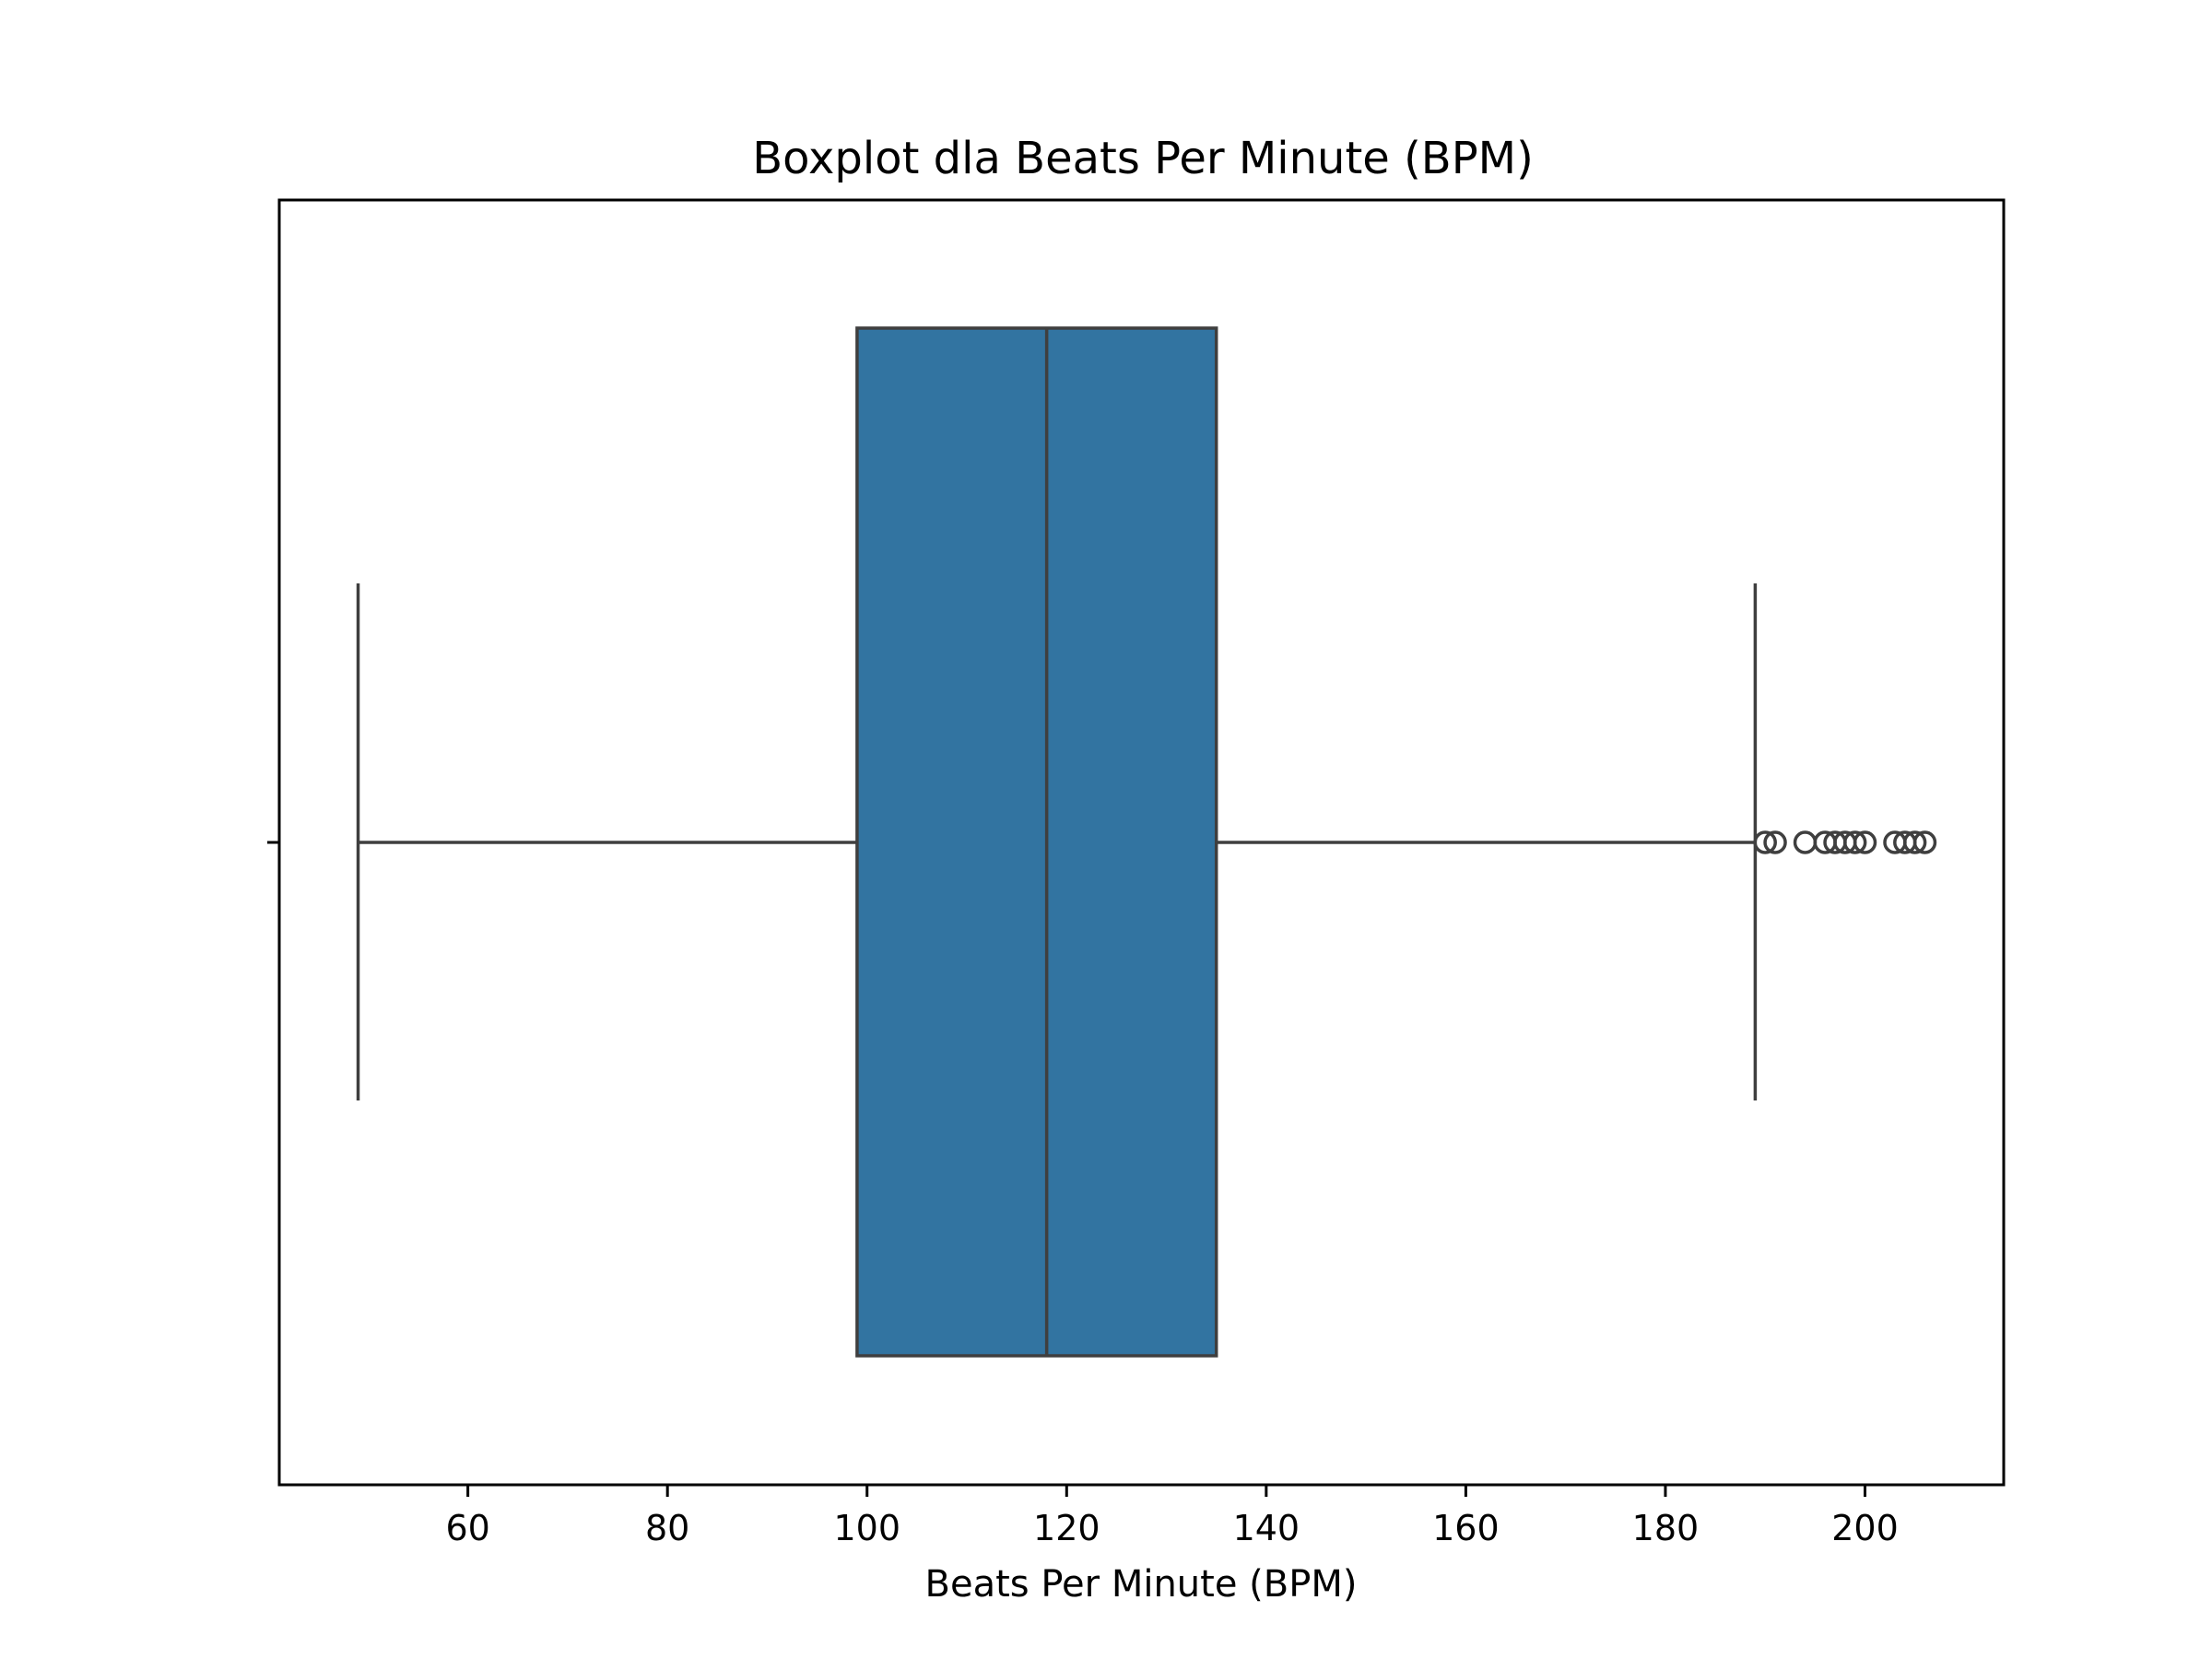 The width and height of the screenshot is (2212, 1659). What do you see at coordinates (1066, 1528) in the screenshot?
I see `x-tick-label: 120` at bounding box center [1066, 1528].